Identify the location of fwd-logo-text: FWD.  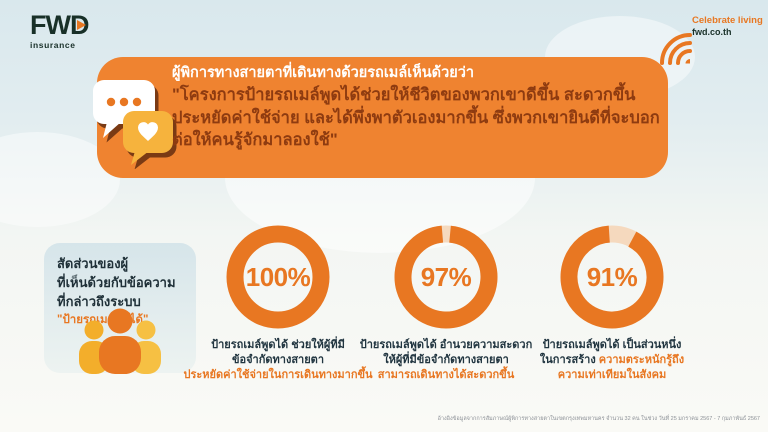
(59, 25).